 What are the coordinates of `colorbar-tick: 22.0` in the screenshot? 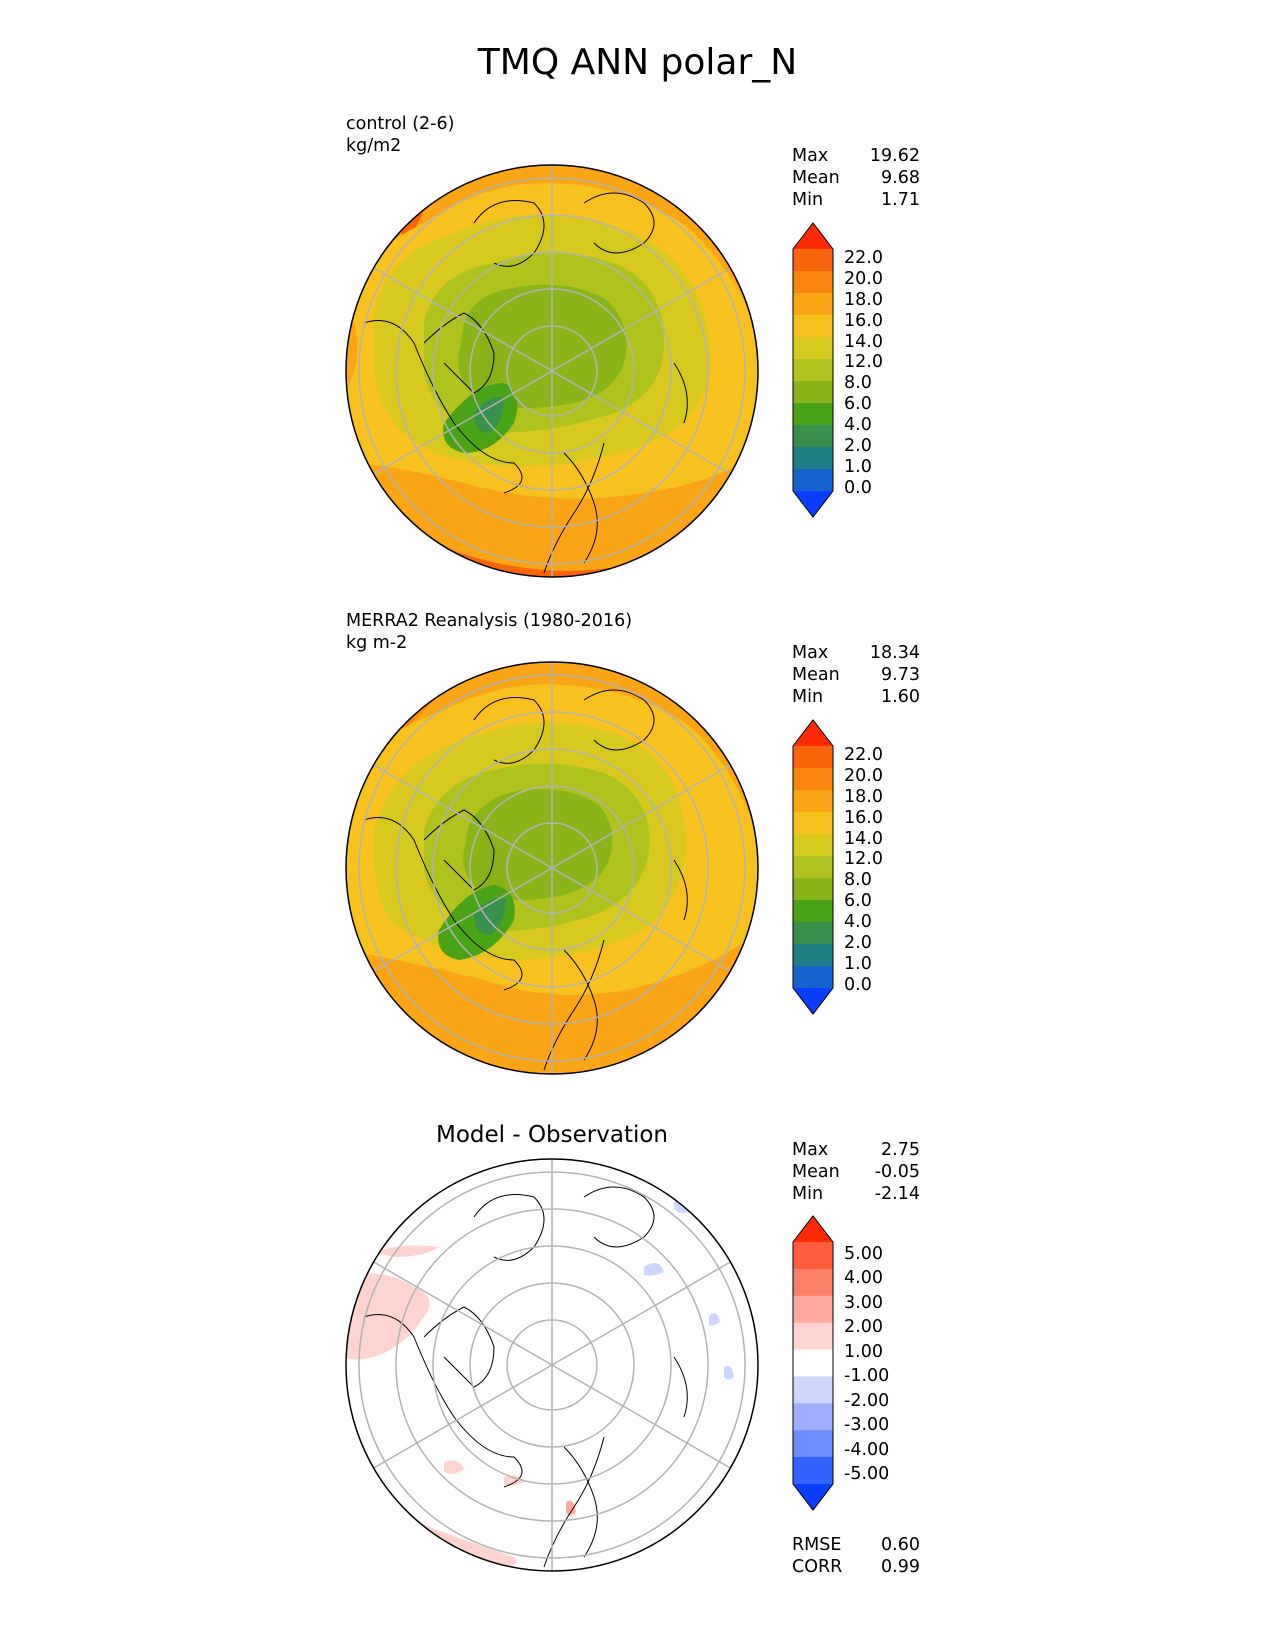 It's located at (863, 755).